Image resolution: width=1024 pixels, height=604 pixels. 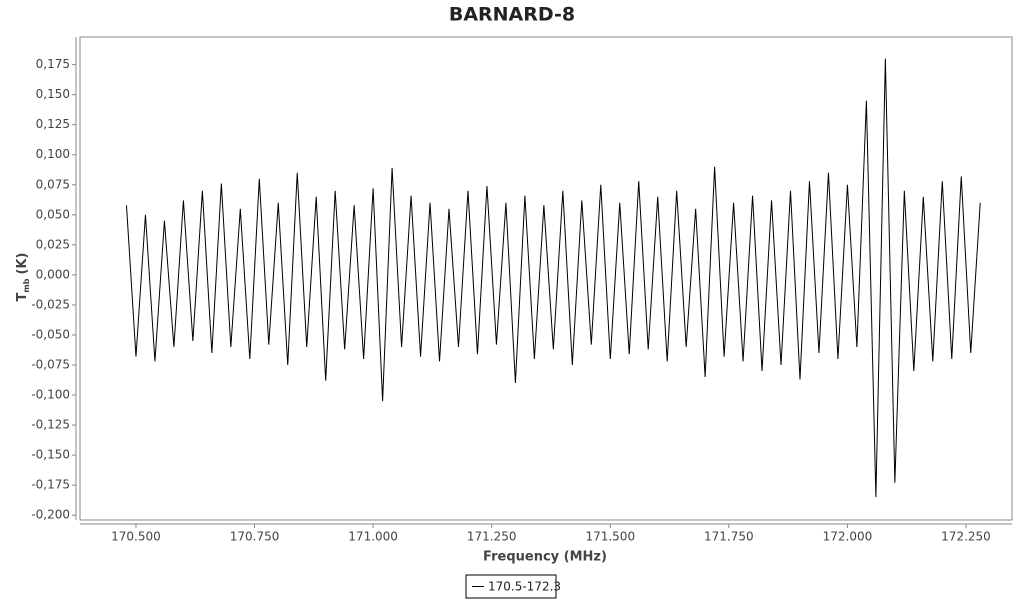 What do you see at coordinates (50, 304) in the screenshot?
I see `y-tick-label: -0,025` at bounding box center [50, 304].